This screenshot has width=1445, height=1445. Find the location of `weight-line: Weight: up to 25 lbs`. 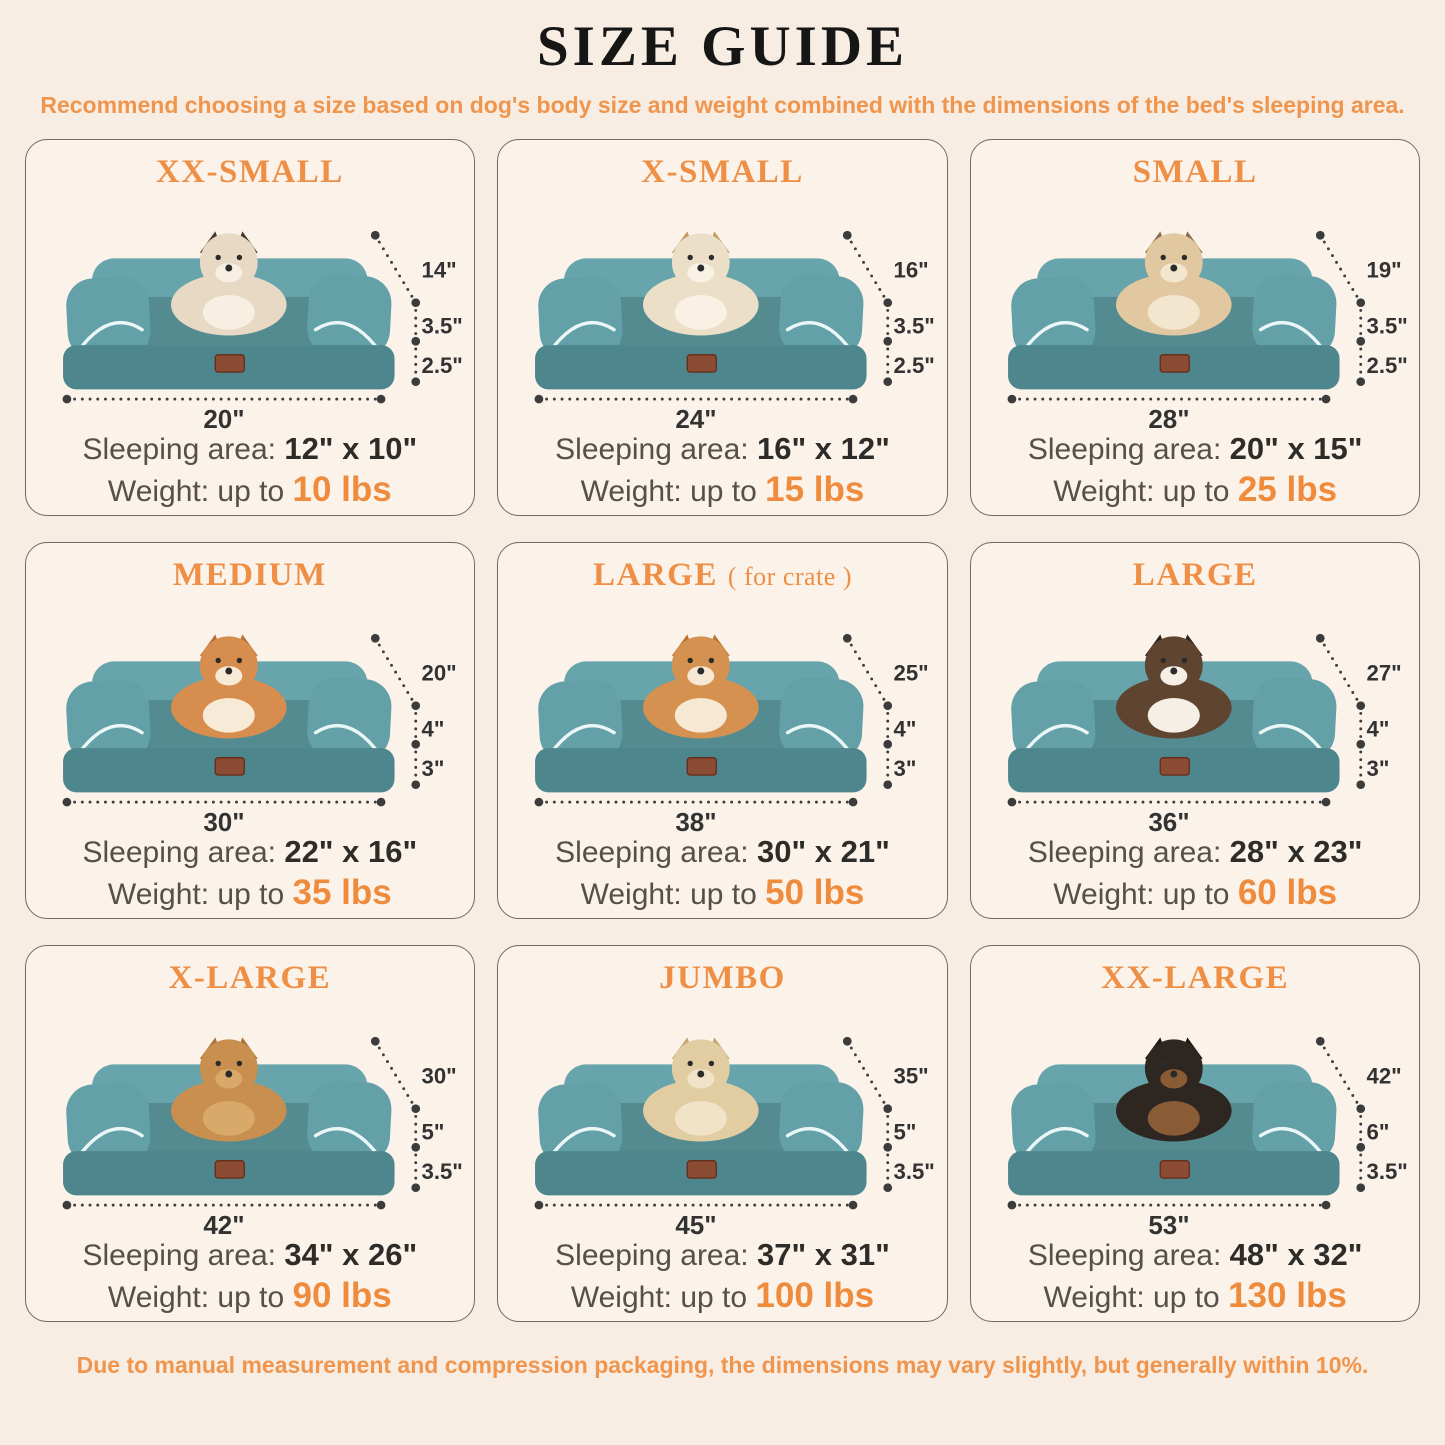

weight-line: Weight: up to 25 lbs is located at coordinates (1195, 489).